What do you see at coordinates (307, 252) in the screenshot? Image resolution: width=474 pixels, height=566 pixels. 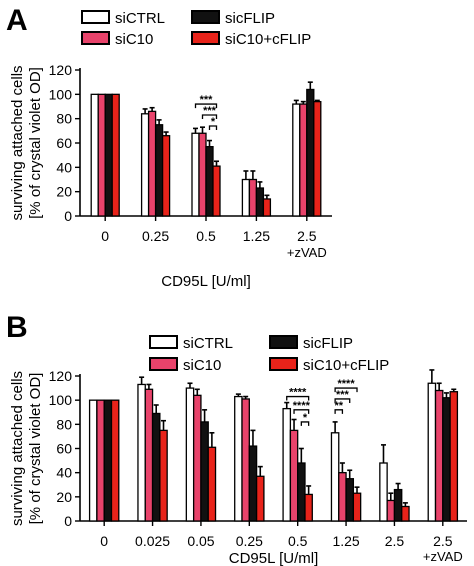 I see `x-tick-label-sub: +zVAD` at bounding box center [307, 252].